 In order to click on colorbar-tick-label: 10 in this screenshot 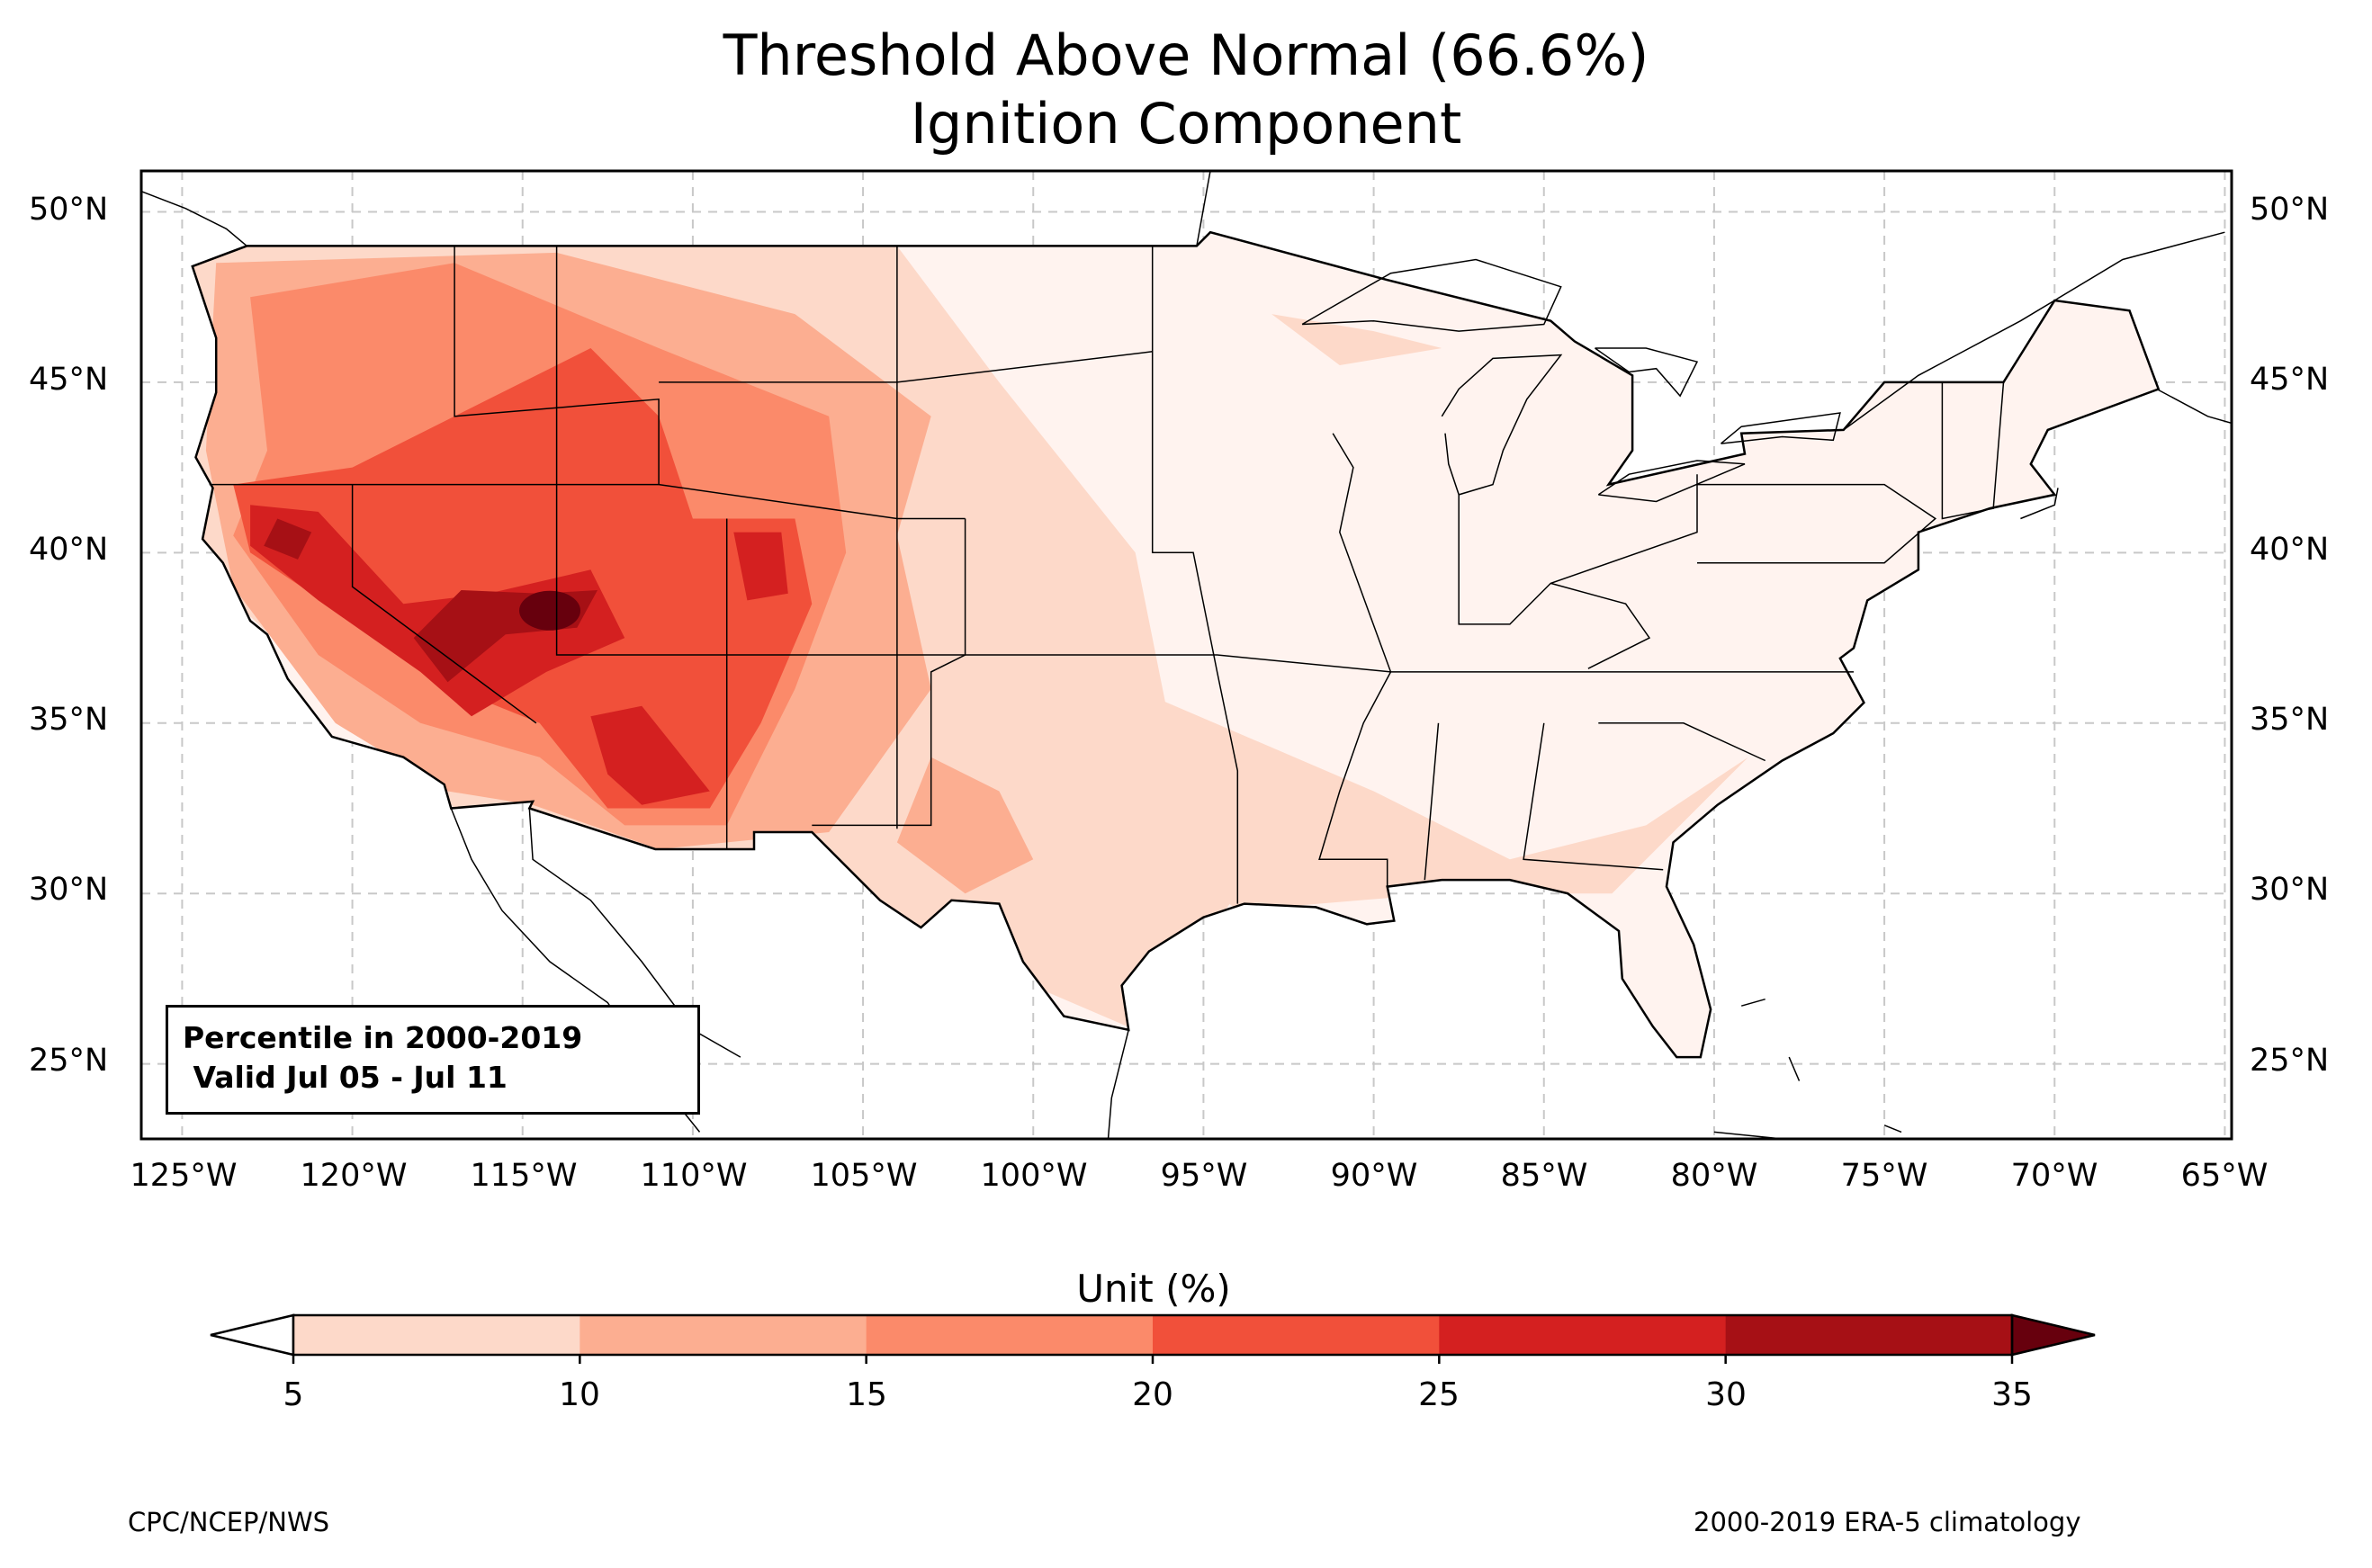, I will do `click(579, 1394)`.